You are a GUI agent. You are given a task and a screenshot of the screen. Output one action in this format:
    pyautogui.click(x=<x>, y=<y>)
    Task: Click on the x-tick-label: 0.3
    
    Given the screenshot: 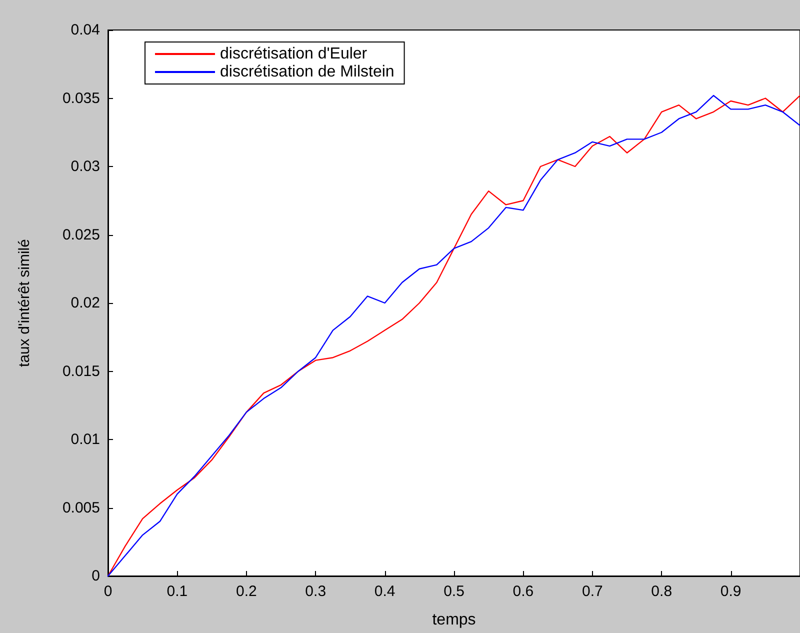 What is the action you would take?
    pyautogui.click(x=315, y=591)
    